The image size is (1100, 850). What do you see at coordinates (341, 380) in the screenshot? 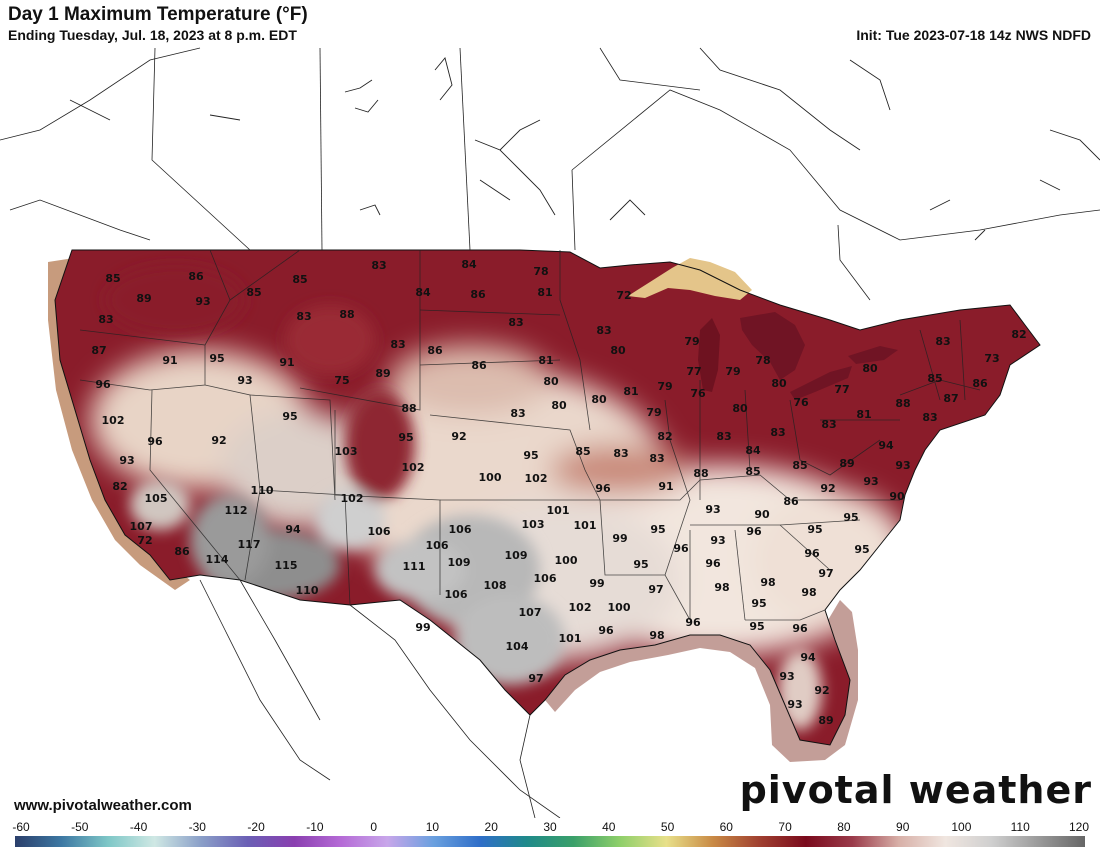
I see `temp-label: 75` at bounding box center [341, 380].